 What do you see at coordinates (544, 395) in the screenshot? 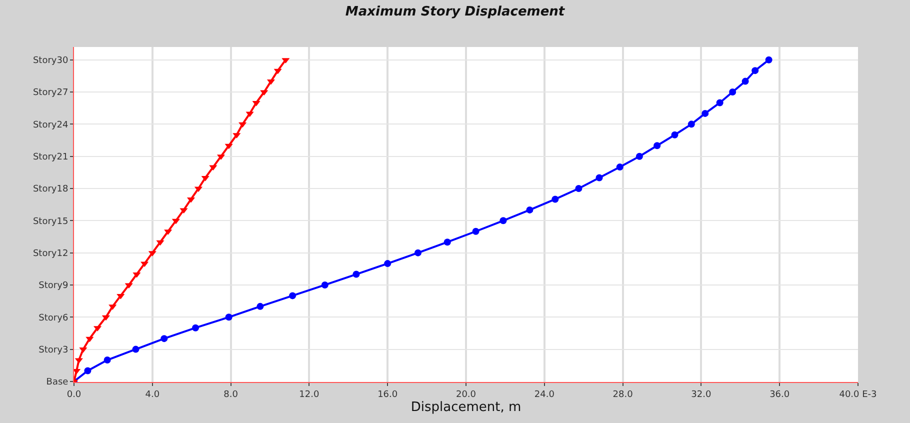
I see `x-tick-label: 24.0` at bounding box center [544, 395].